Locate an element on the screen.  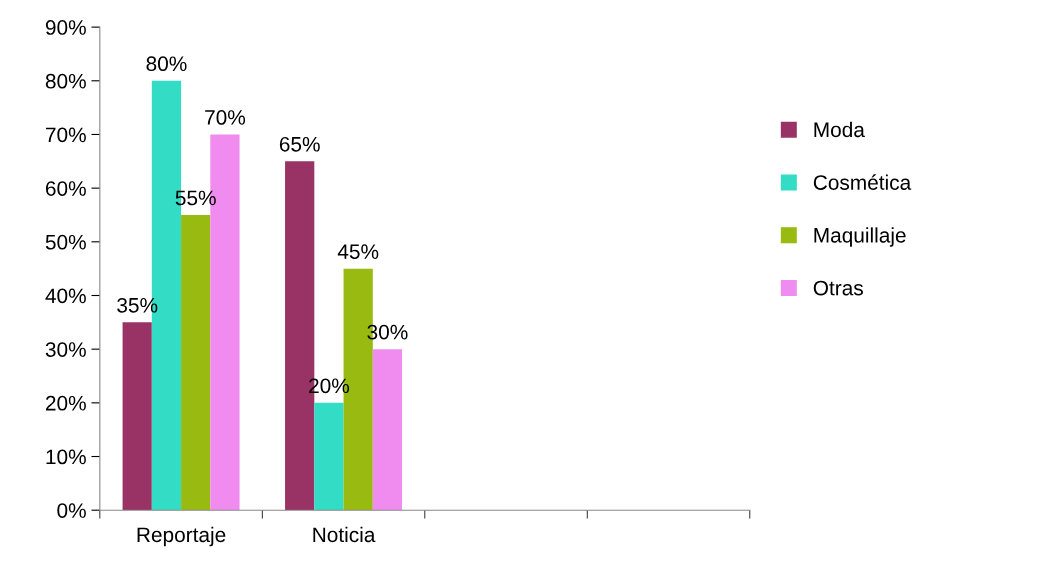
data-label: 80% is located at coordinates (166, 64).